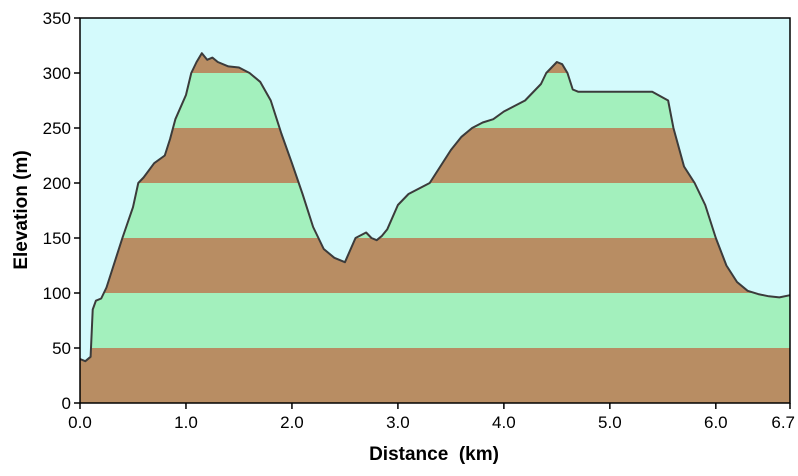  Describe the element at coordinates (61, 348) in the screenshot. I see `y-tick-label: 50` at that location.